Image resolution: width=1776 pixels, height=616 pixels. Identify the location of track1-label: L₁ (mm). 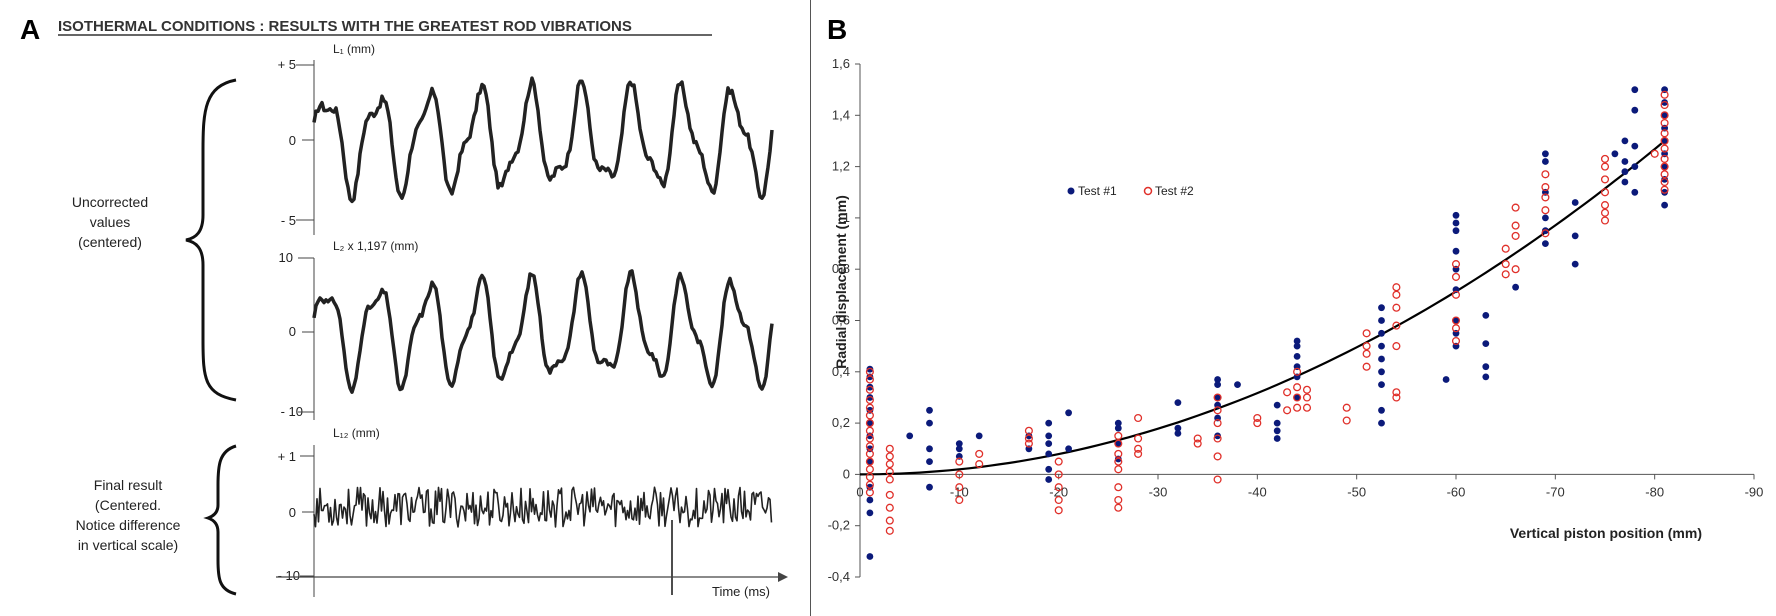
(354, 49).